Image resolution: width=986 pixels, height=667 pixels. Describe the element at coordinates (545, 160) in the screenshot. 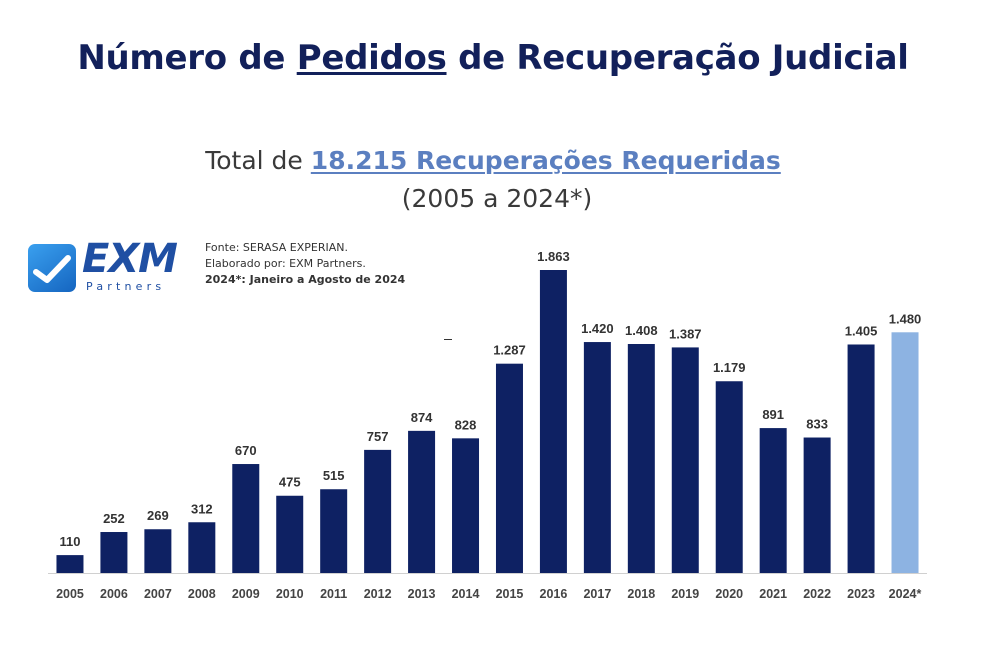

I see `subtitle-total: 18.215 Recuperações Requeridas` at that location.